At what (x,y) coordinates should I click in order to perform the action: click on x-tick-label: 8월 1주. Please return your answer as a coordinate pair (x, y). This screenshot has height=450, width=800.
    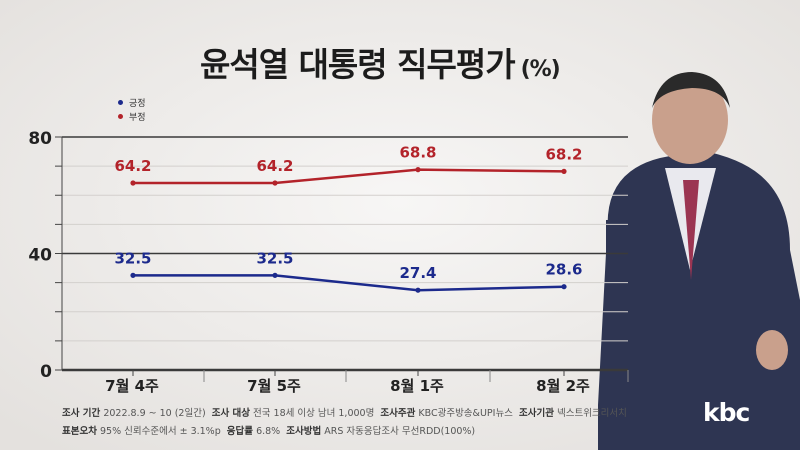
    Looking at the image, I should click on (417, 386).